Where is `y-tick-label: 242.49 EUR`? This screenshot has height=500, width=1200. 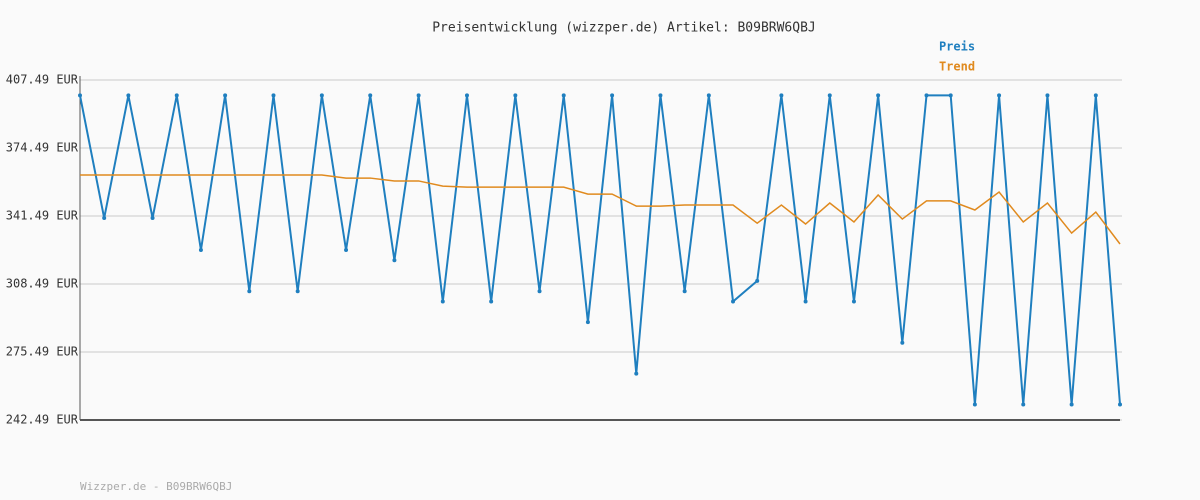
y-tick-label: 242.49 EUR is located at coordinates (42, 420).